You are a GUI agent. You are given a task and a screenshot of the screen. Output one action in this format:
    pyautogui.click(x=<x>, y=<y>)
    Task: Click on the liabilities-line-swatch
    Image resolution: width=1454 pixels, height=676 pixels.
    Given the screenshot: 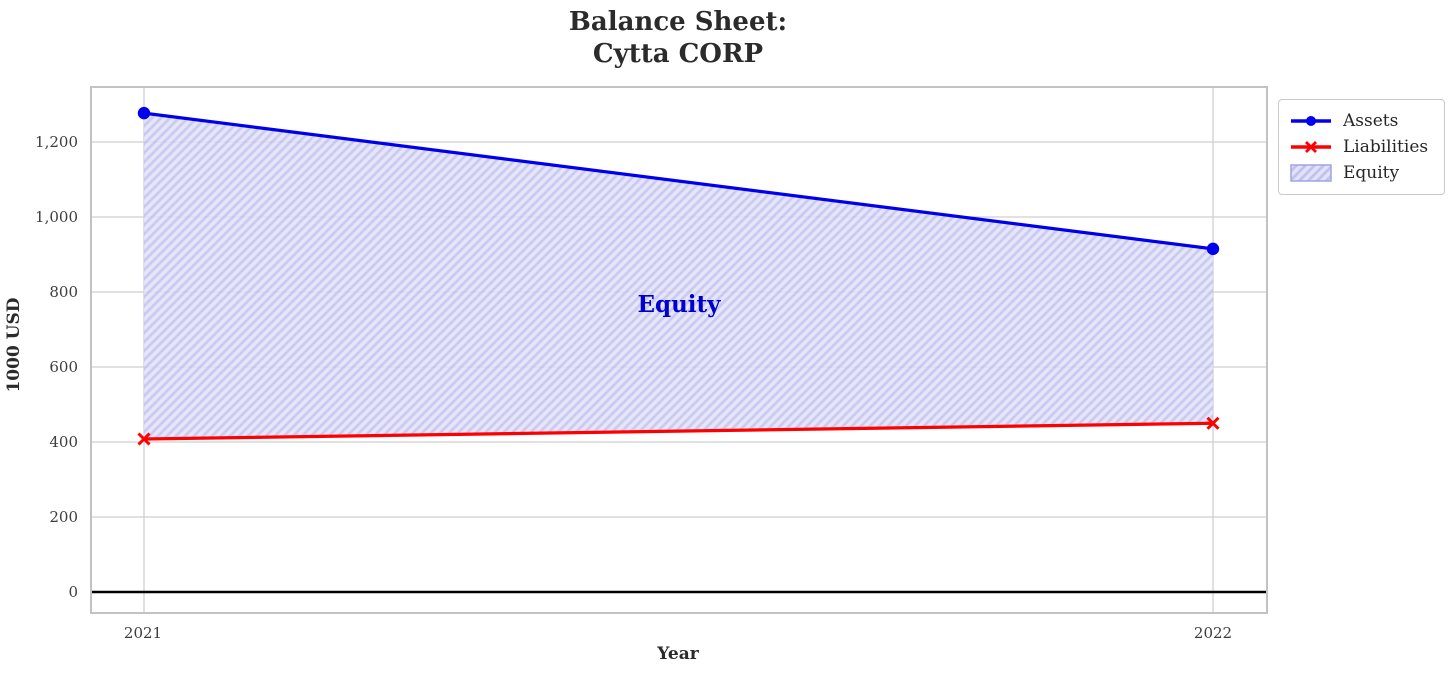 What is the action you would take?
    pyautogui.click(x=1311, y=147)
    